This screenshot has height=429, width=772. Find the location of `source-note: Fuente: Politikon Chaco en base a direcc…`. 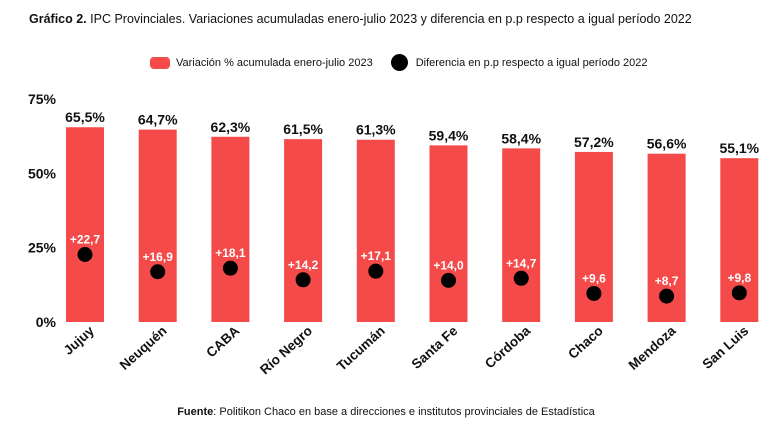

source-note: Fuente: Politikon Chaco en base a direcc… is located at coordinates (386, 412).